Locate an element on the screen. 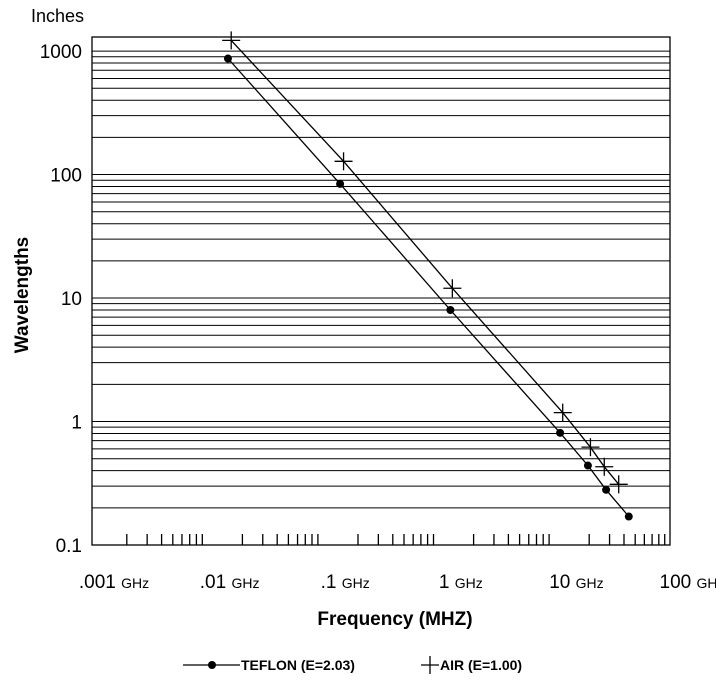 Image resolution: width=716 pixels, height=683 pixels. x-tick-label: .01 GHz is located at coordinates (230, 582).